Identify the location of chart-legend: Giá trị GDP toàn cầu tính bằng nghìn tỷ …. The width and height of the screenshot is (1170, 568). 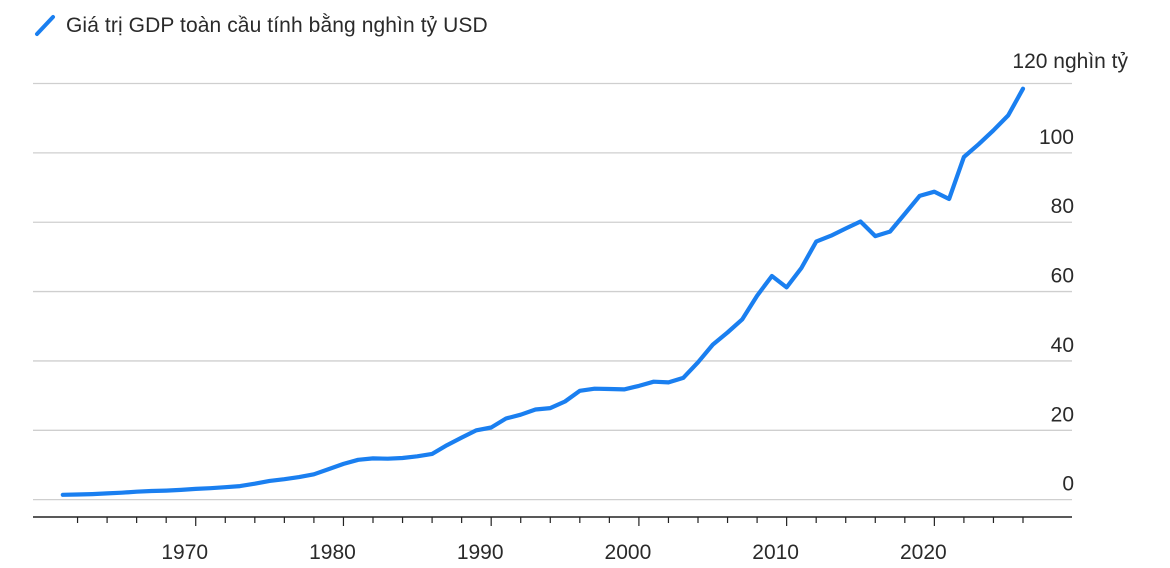
(261, 26).